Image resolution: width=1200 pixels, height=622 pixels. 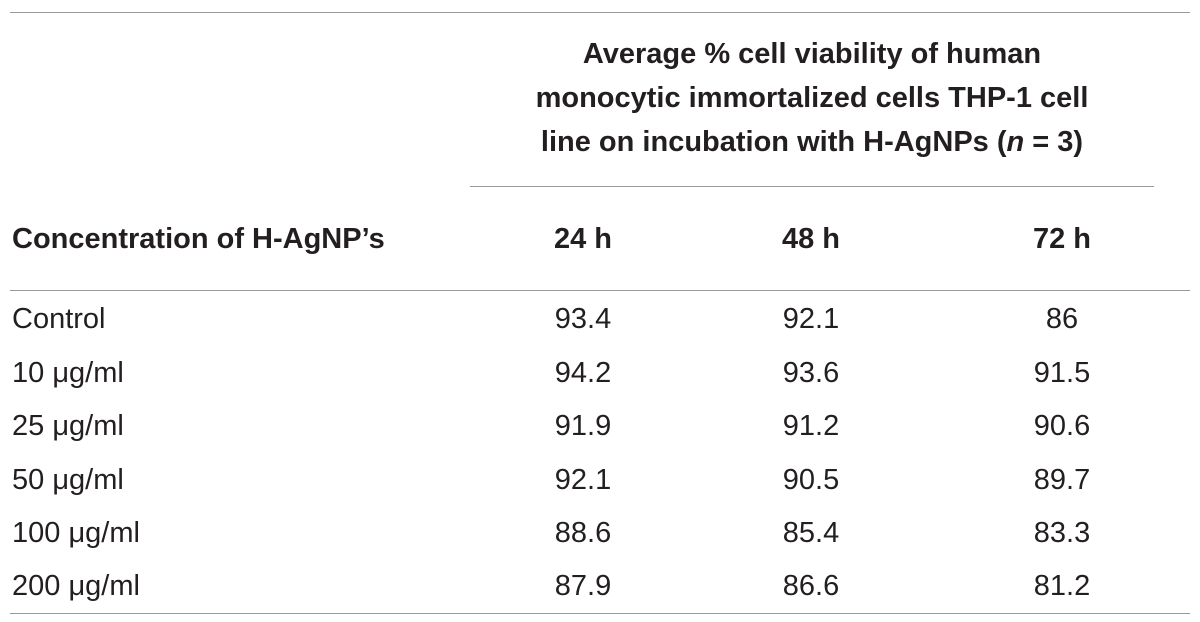 I want to click on table-row: 50 μg/ml 92.1 90.5 89.7, so click(x=600, y=489).